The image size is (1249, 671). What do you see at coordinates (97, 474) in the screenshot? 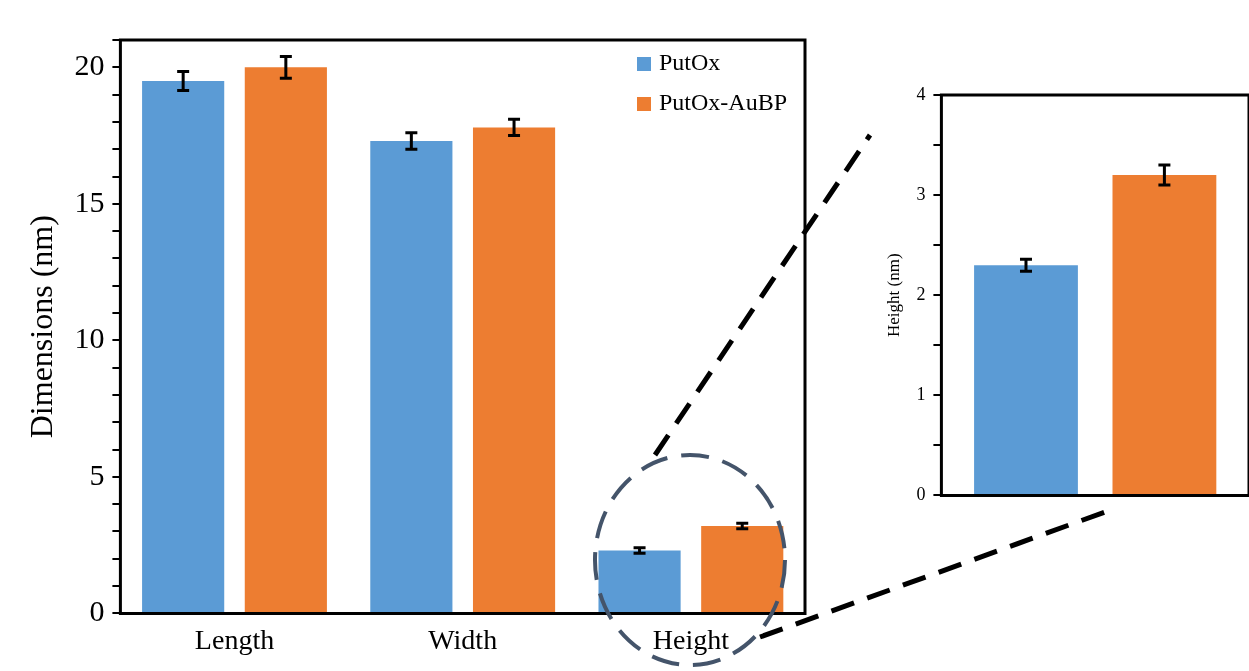
I see `y-tick-label: 5` at bounding box center [97, 474].